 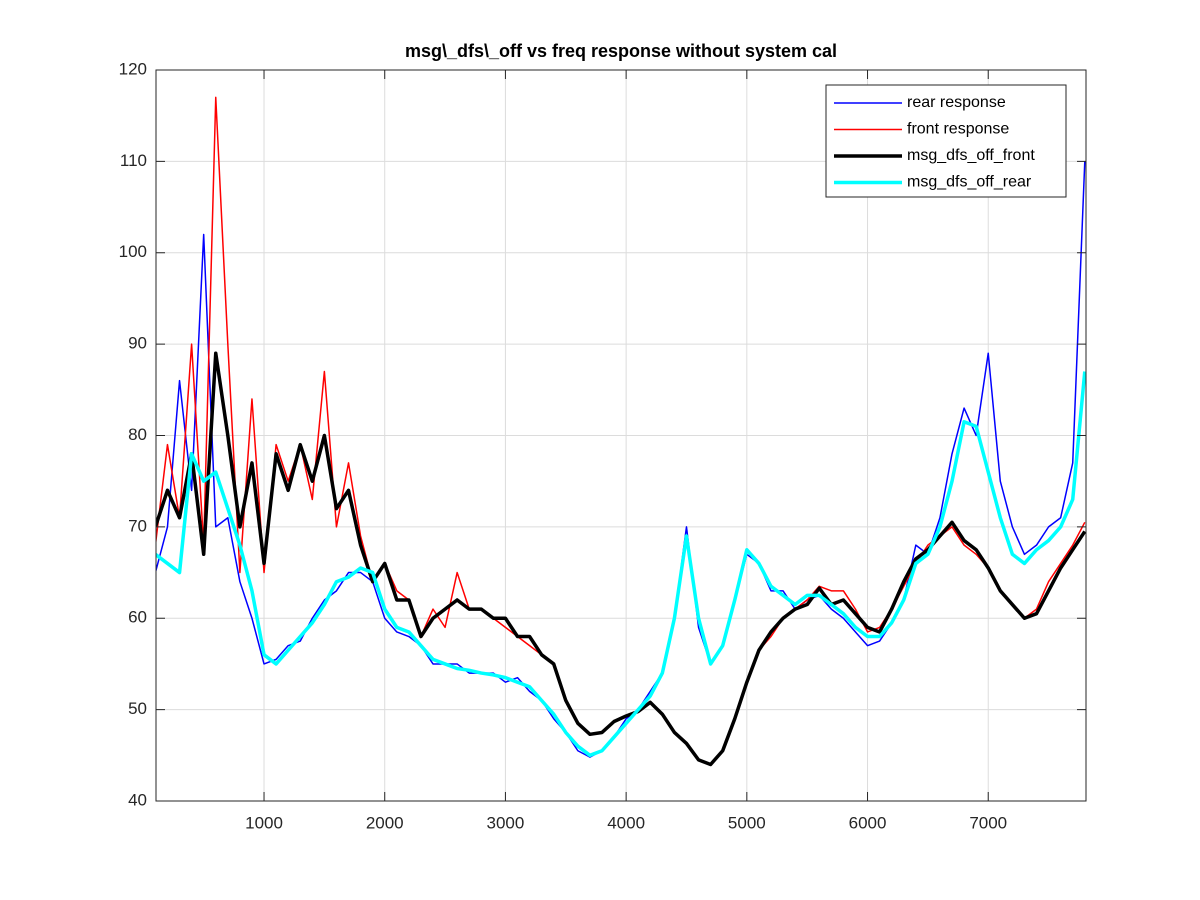 I want to click on legend-label: msg_dfs_off_rear, so click(x=969, y=182).